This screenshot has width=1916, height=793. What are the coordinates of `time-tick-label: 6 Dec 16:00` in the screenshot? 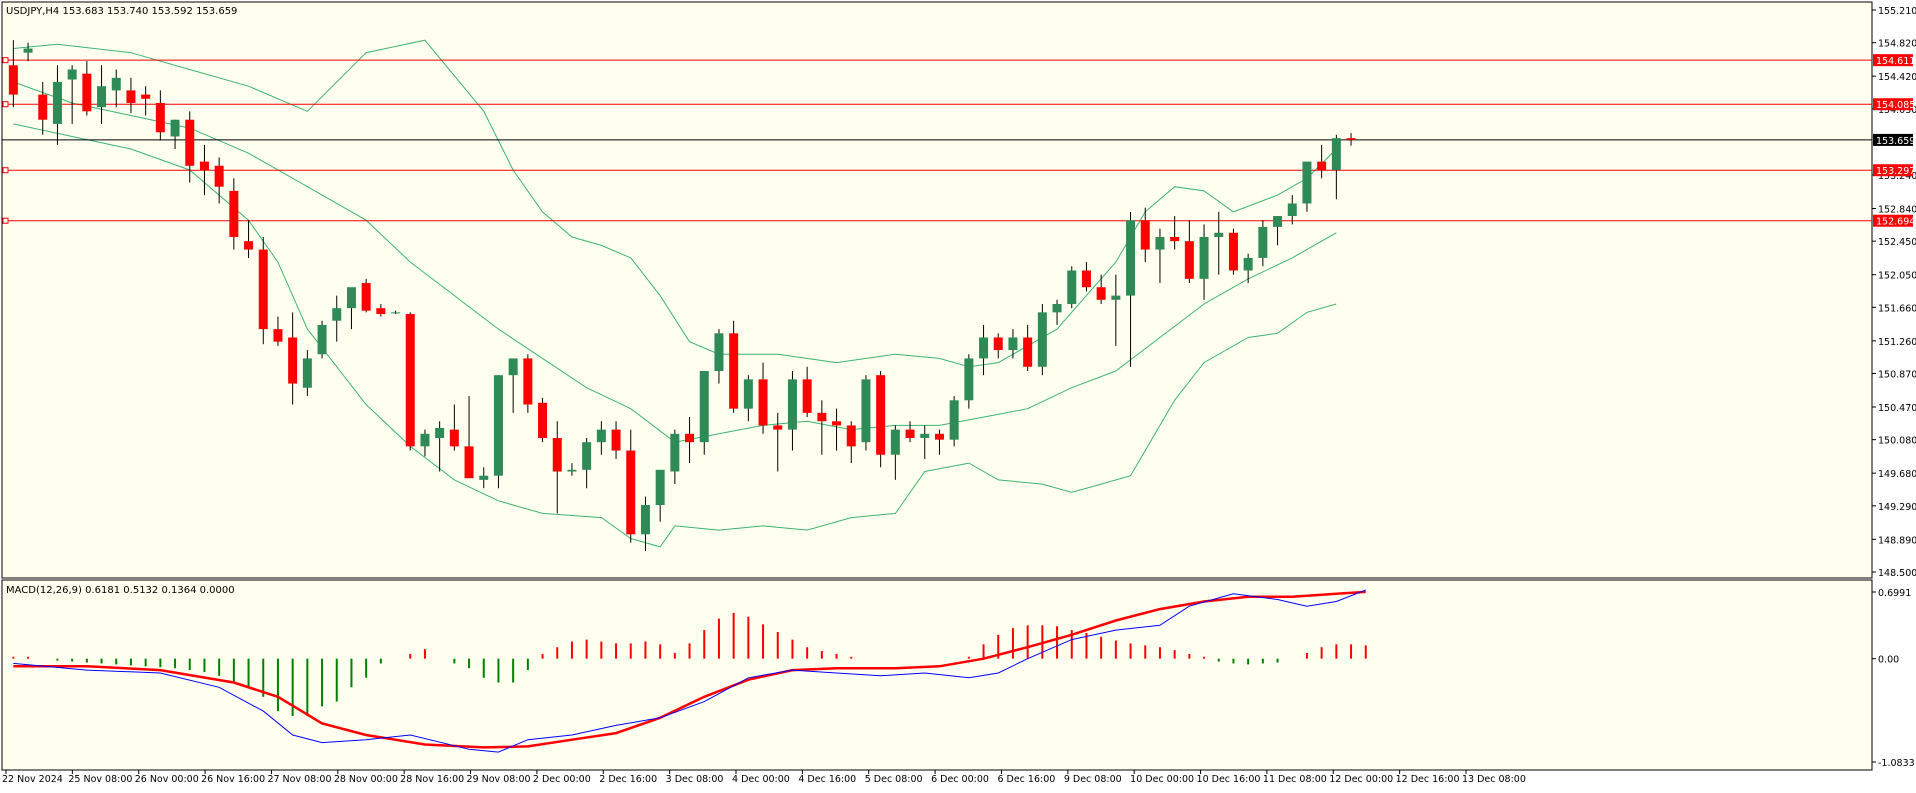 It's located at (1026, 779).